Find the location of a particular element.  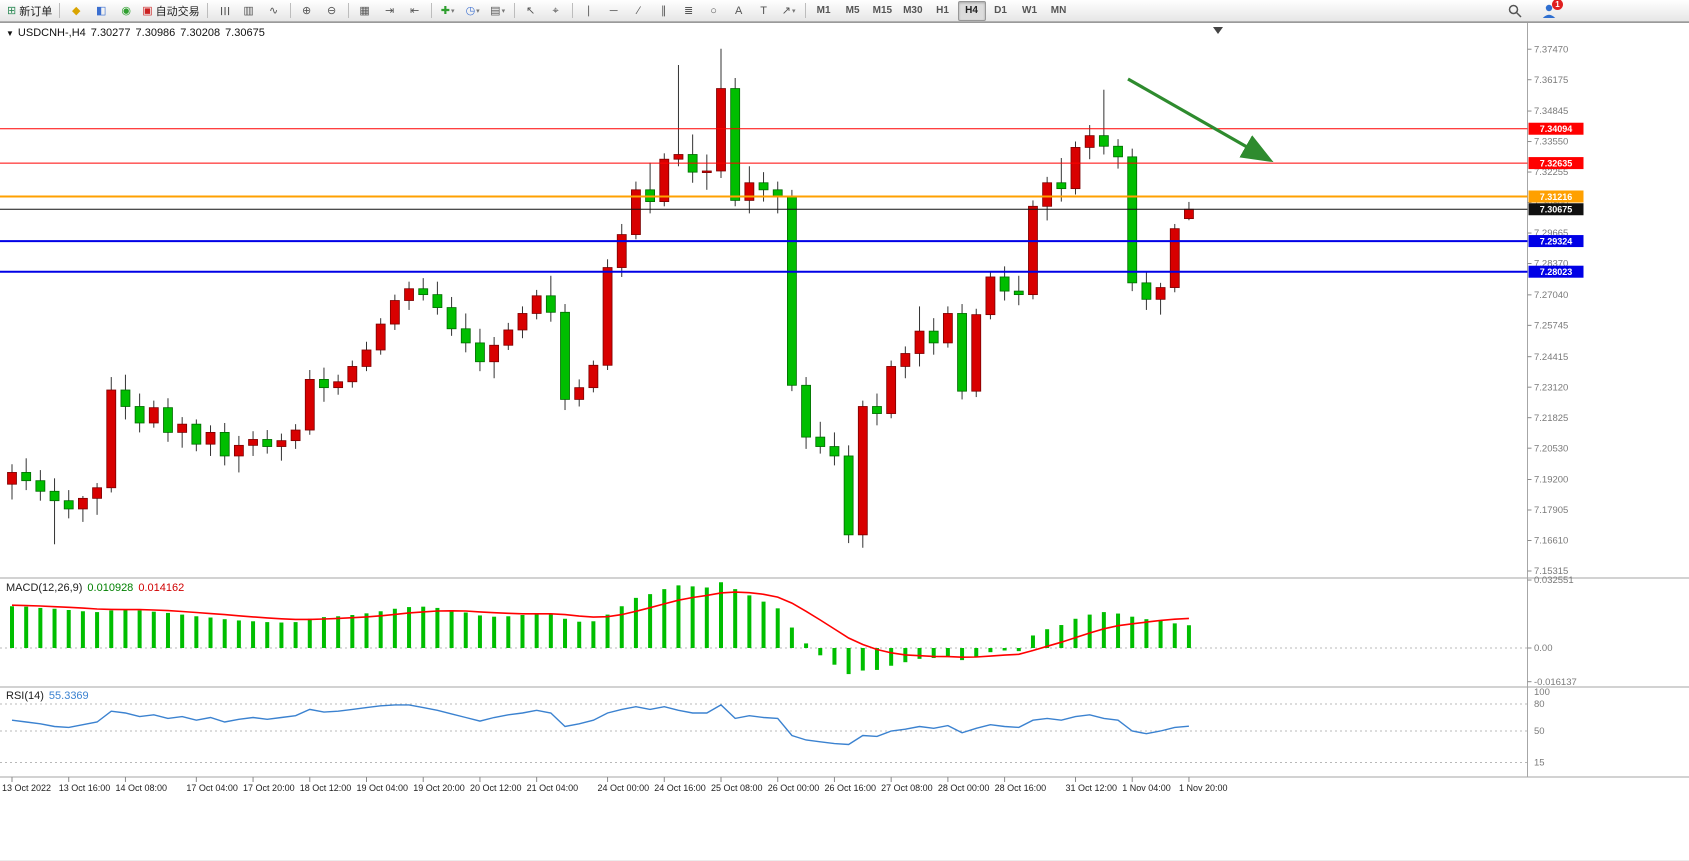

time-tick-label: 25 Oct 08:00 is located at coordinates (737, 788).